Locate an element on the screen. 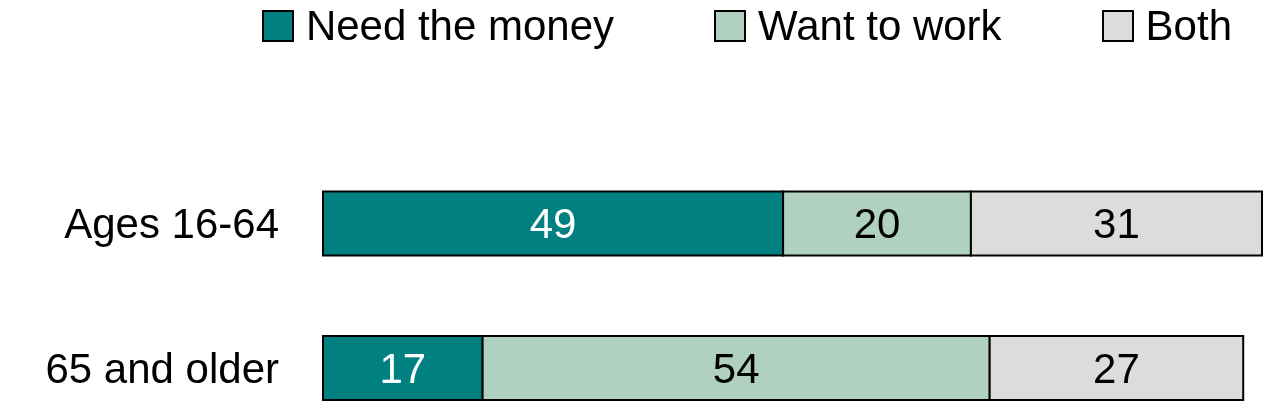 The image size is (1264, 413). data-label: 17 is located at coordinates (403, 368).